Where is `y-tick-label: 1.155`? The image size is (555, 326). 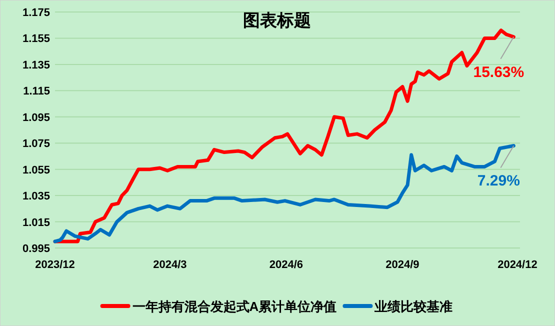
y-tick-label: 1.155 is located at coordinates (36, 39).